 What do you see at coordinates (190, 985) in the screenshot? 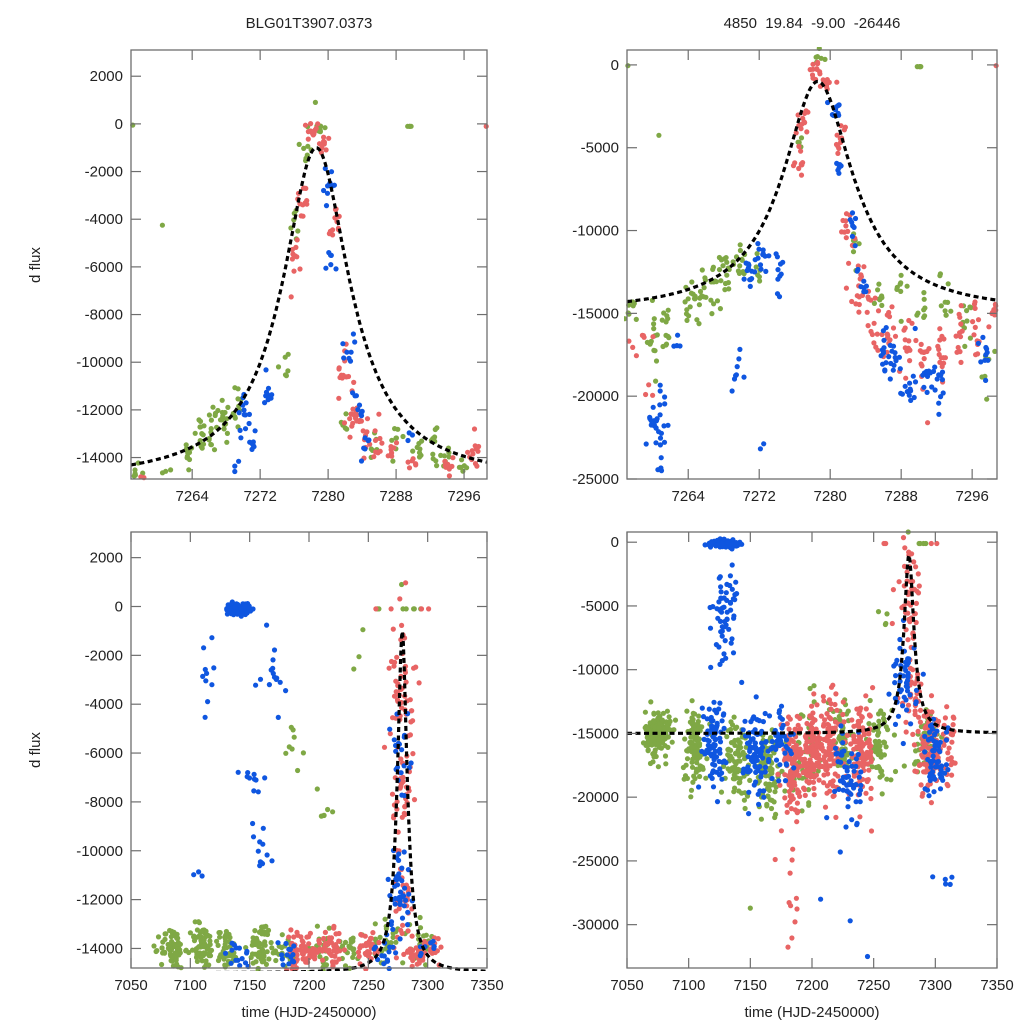
I see `x-tick-label: 7100` at bounding box center [190, 985].